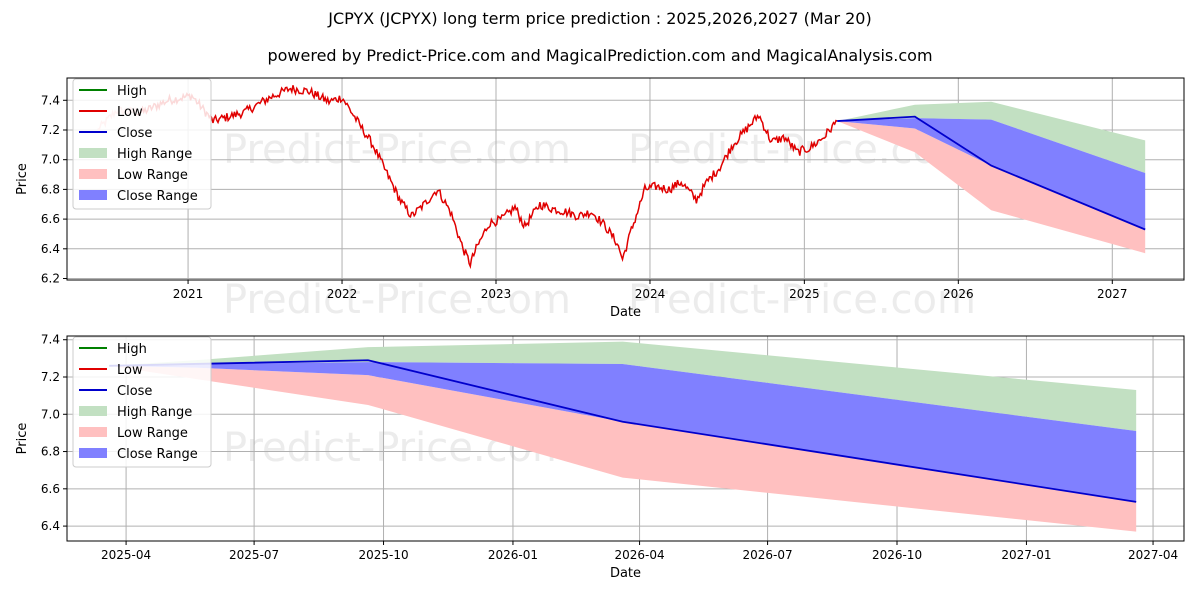  What do you see at coordinates (768, 555) in the screenshot?
I see `panel2-x-tick-label: 2026-07` at bounding box center [768, 555].